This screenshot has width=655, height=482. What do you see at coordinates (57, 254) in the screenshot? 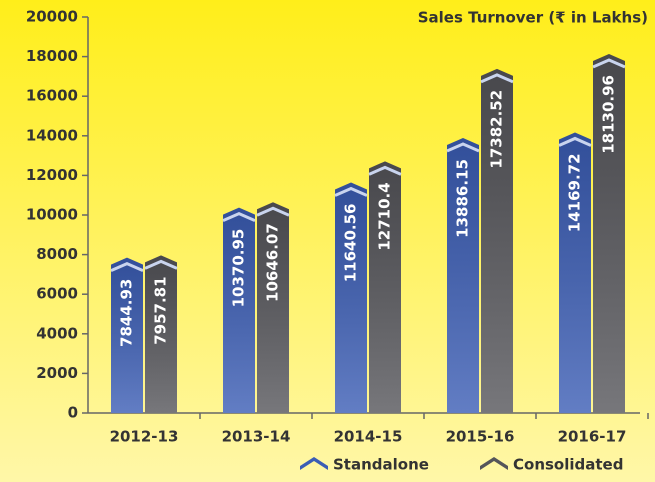
I see `y-tick-label: 8000` at bounding box center [57, 254].